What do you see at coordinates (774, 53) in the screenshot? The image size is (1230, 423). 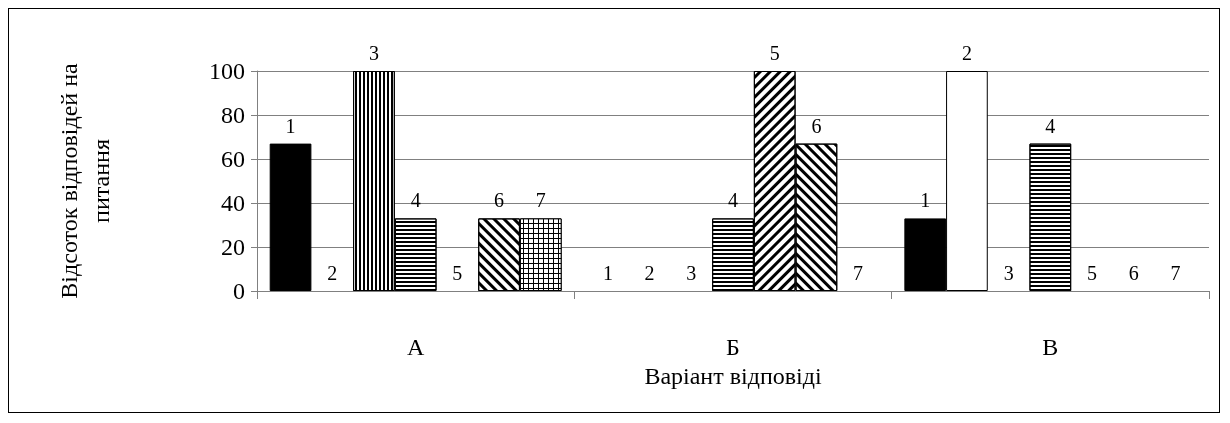 I see `series-label: 5` at bounding box center [774, 53].